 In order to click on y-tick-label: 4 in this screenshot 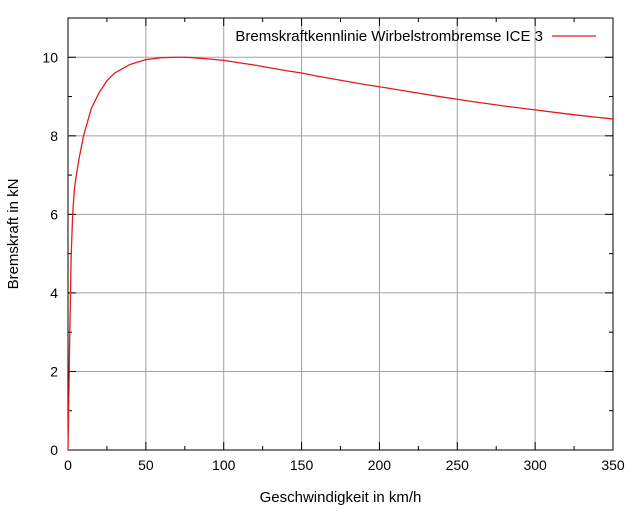, I will do `click(54, 293)`.